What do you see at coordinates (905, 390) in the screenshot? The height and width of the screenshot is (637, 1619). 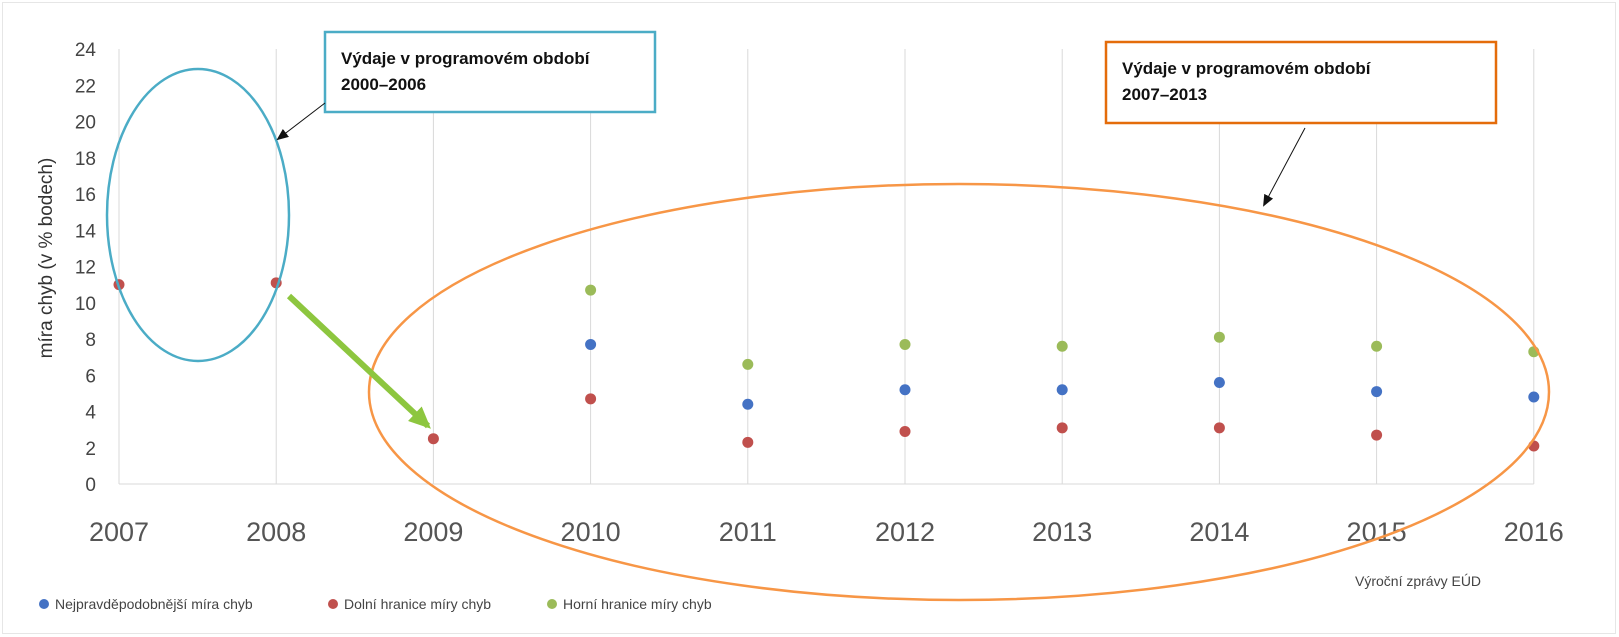 I see `data-point-series-0-2012` at bounding box center [905, 390].